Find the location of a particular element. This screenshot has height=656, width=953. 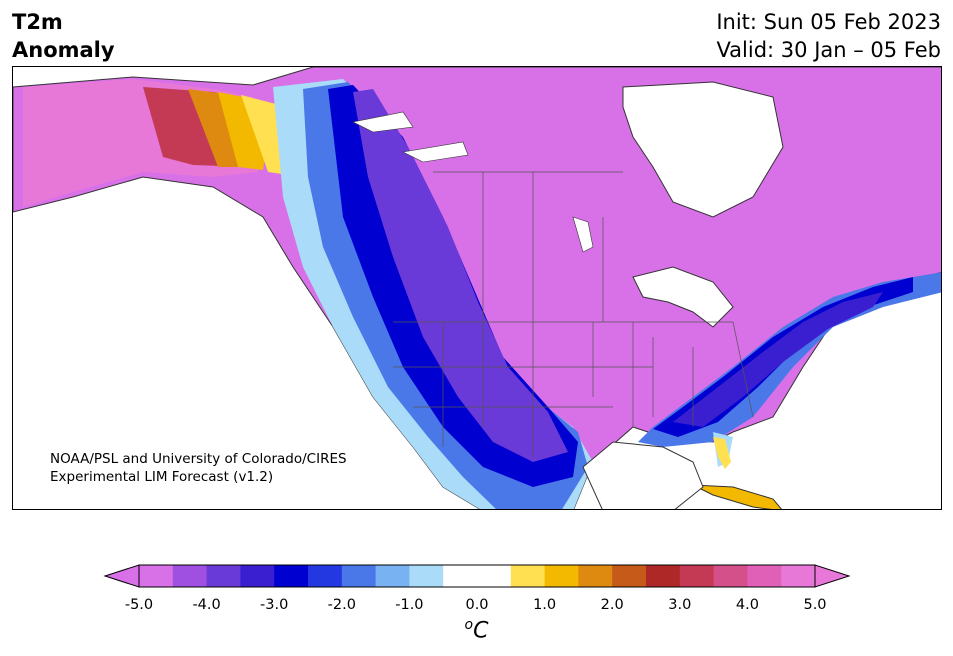

colorbar-frame is located at coordinates (477, 576).